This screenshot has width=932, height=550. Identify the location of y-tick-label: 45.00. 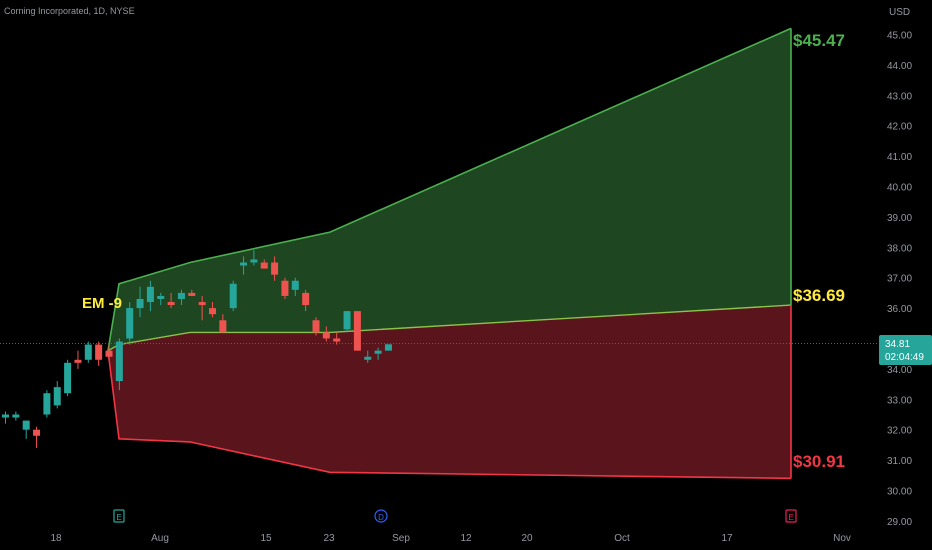
(899, 36).